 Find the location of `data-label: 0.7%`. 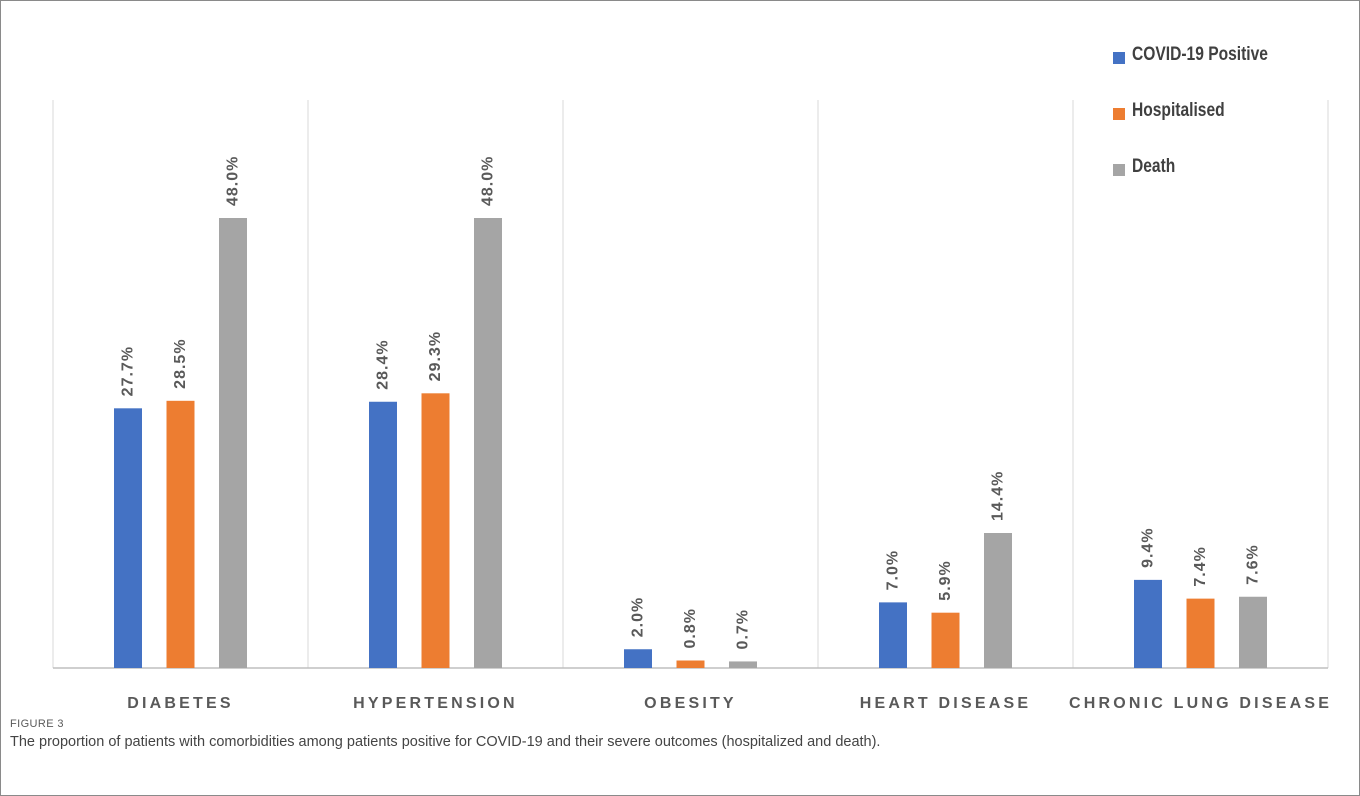

data-label: 0.7% is located at coordinates (743, 629).